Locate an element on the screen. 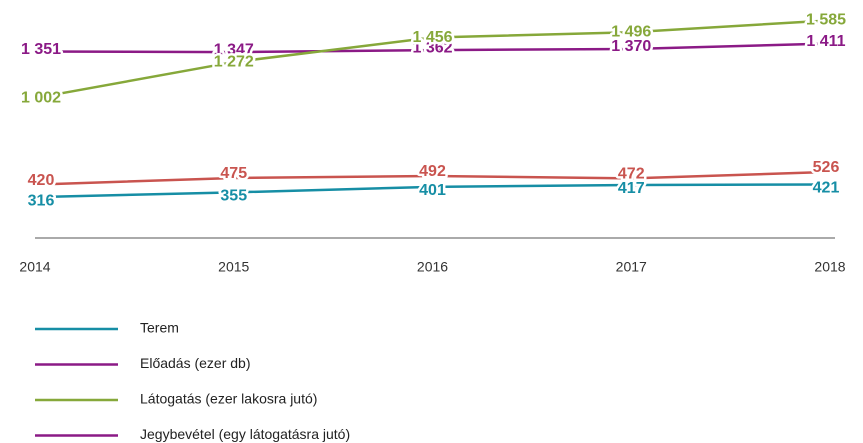 This screenshot has height=443, width=863. data-label: 472 is located at coordinates (631, 174).